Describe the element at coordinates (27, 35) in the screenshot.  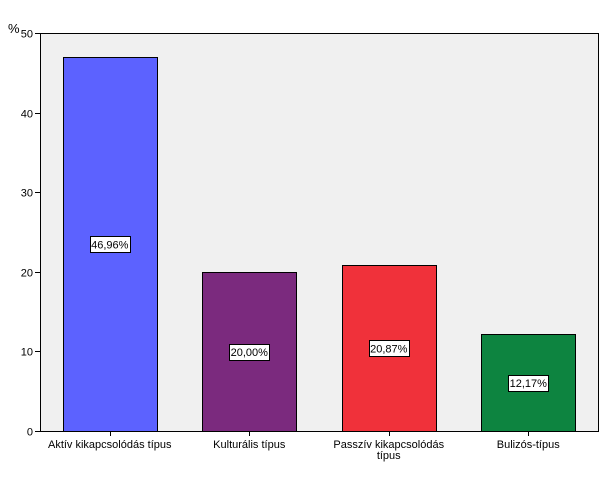
I see `y-tick-label: 50` at that location.